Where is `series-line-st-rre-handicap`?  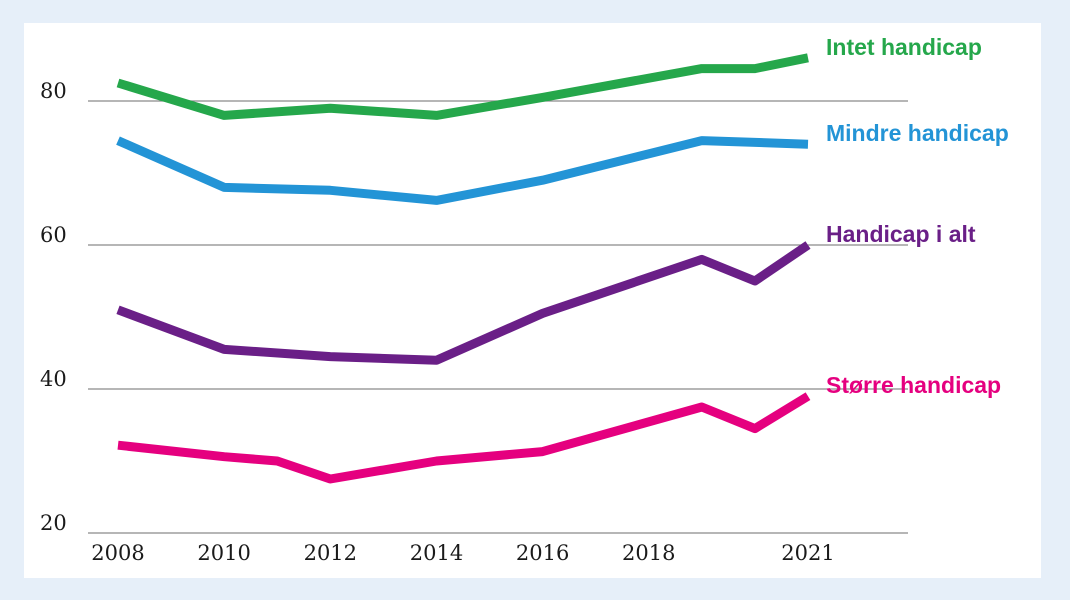
series-line-st-rre-handicap is located at coordinates (464, 438).